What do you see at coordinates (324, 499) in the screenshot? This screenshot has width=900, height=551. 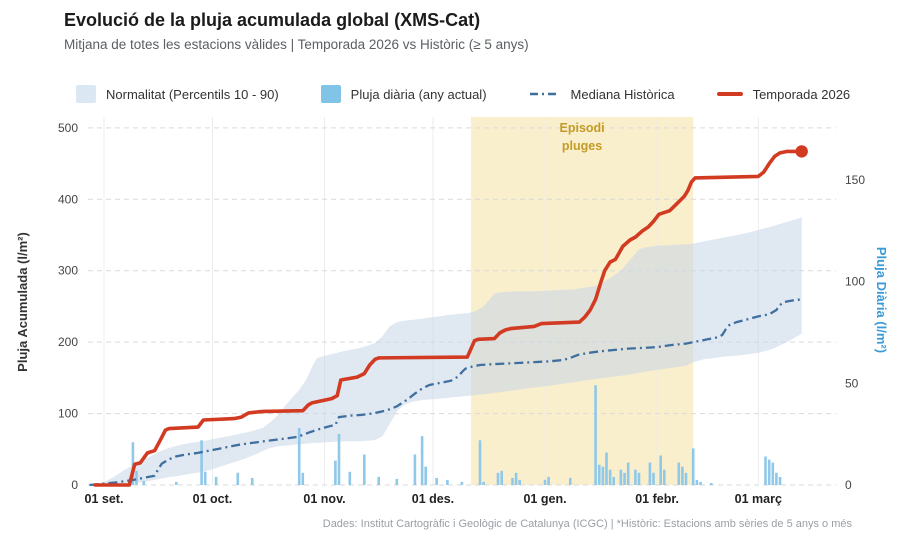 I see `x-tick-label: 01 nov.` at bounding box center [324, 499].